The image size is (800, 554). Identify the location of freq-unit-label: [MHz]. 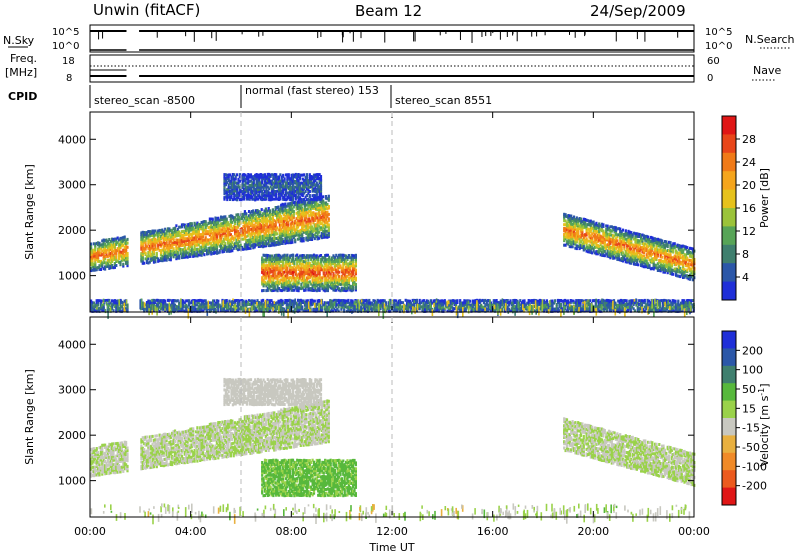
(21, 72).